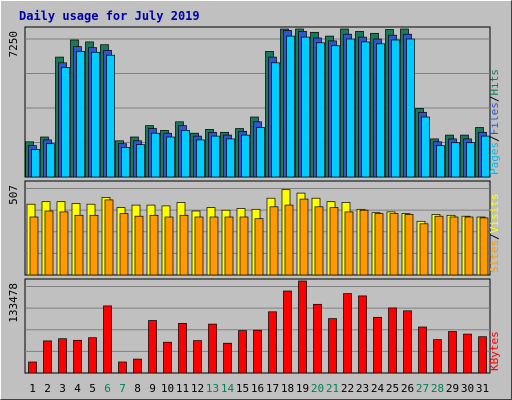 This screenshot has width=512, height=400. Describe the element at coordinates (47, 388) in the screenshot. I see `day-label-2: 2` at that location.